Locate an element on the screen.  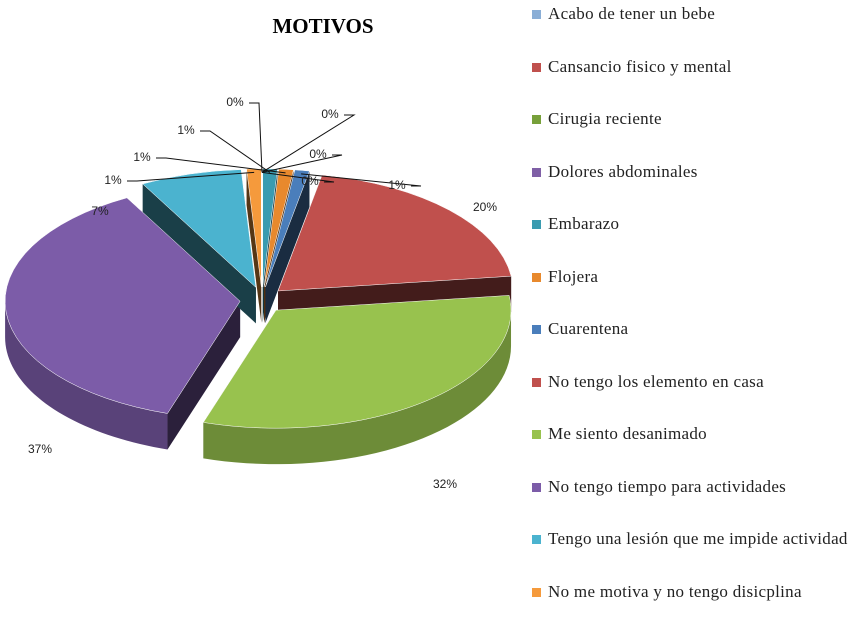
legend-item: No tengo los elemento en casa is located at coordinates (691, 398).